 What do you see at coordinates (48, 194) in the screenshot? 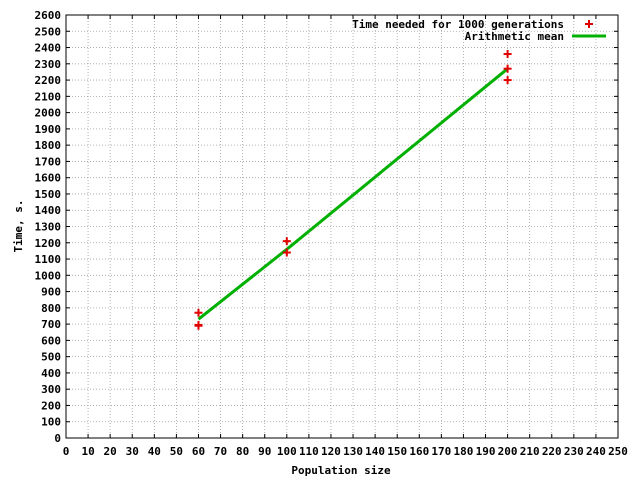
I see `y-tick-label: 1500` at bounding box center [48, 194].